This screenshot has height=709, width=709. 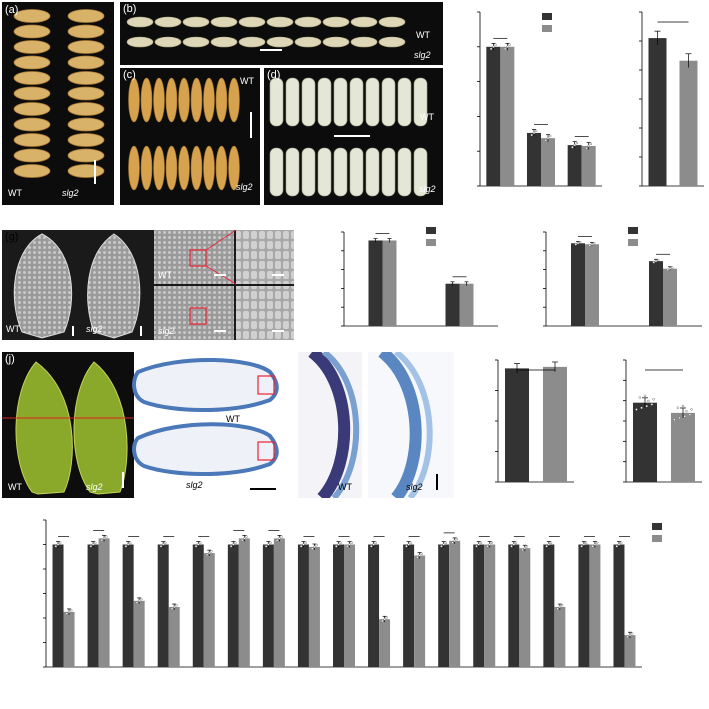 What do you see at coordinates (244, 602) in the screenshot?
I see `bar-slg2-osexpa10` at bounding box center [244, 602].